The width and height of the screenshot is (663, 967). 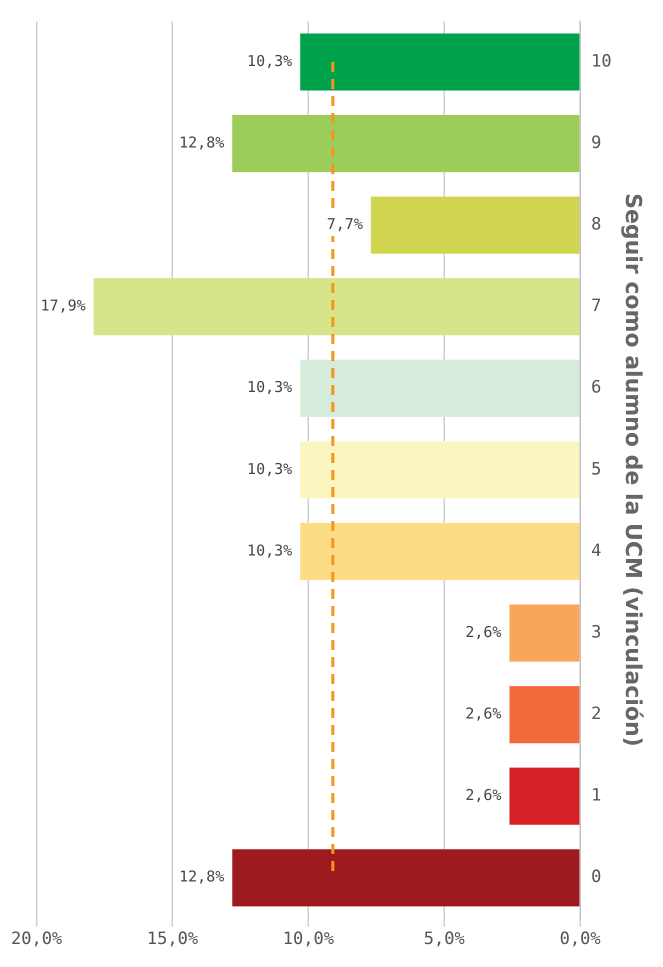 What do you see at coordinates (308, 939) in the screenshot?
I see `x-tick-label: 10,0%` at bounding box center [308, 939].